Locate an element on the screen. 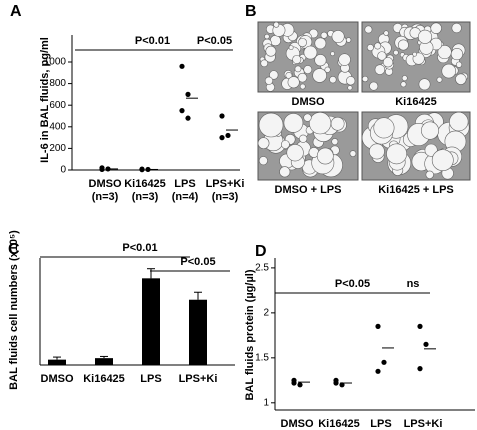 The height and width of the screenshot is (430, 477). y-tick-label: 800 is located at coordinates (57, 83).